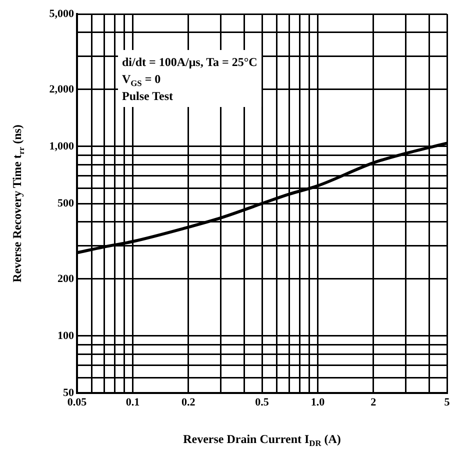 The image size is (453, 451). What do you see at coordinates (318, 402) in the screenshot?
I see `x-tick-label: 1.0` at bounding box center [318, 402].